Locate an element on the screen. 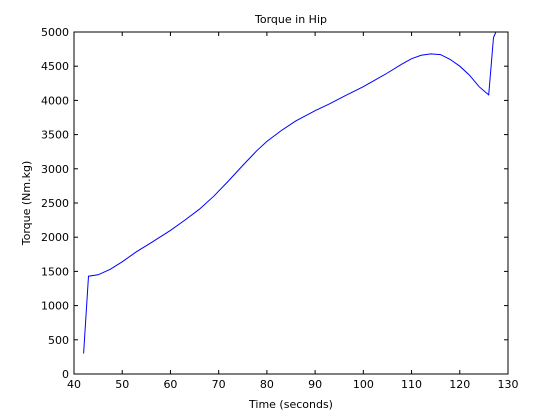 Image resolution: width=560 pixels, height=420 pixels. x-tick-label: 100 is located at coordinates (363, 384).